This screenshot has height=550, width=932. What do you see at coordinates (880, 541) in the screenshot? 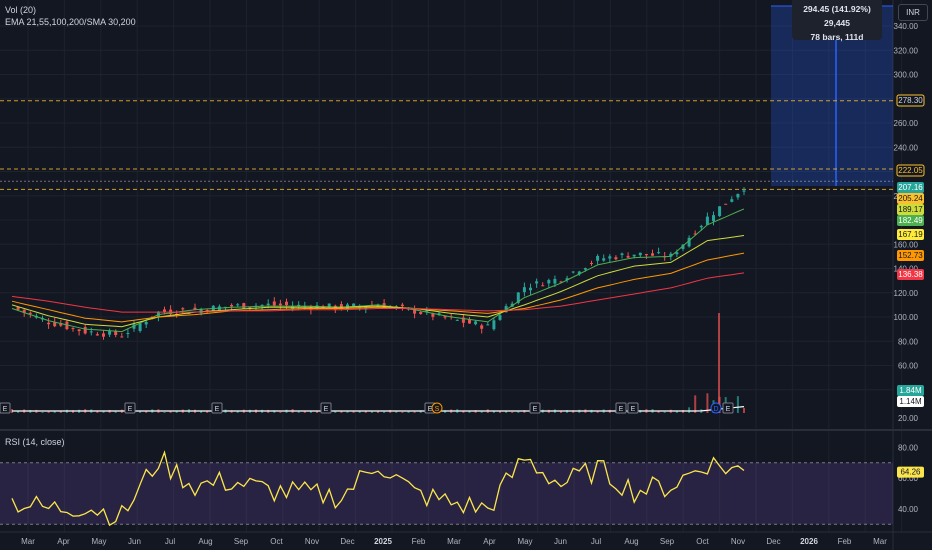
I see `time-tick-label: Mar` at bounding box center [880, 541].